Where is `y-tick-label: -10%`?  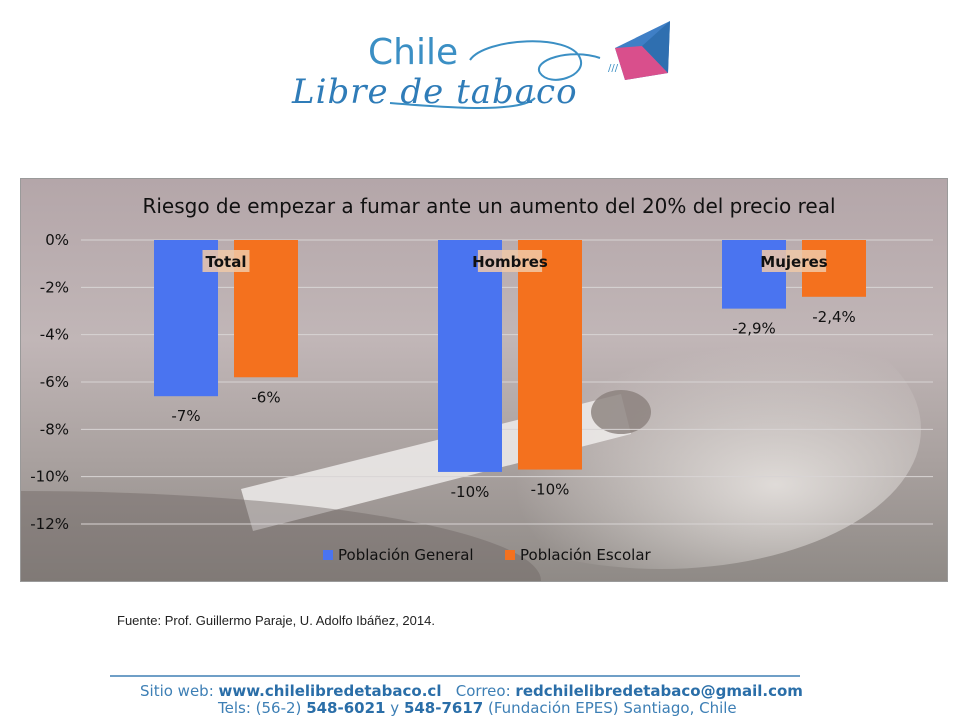
y-tick-label: -10% is located at coordinates (49, 477).